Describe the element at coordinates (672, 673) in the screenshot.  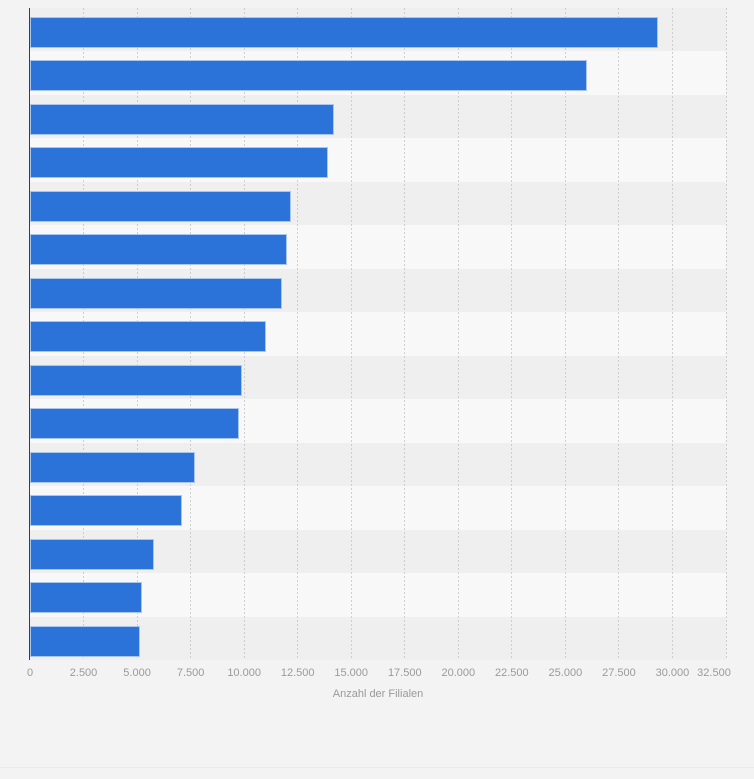
I see `x-axis-tick-label: 30.000` at that location.